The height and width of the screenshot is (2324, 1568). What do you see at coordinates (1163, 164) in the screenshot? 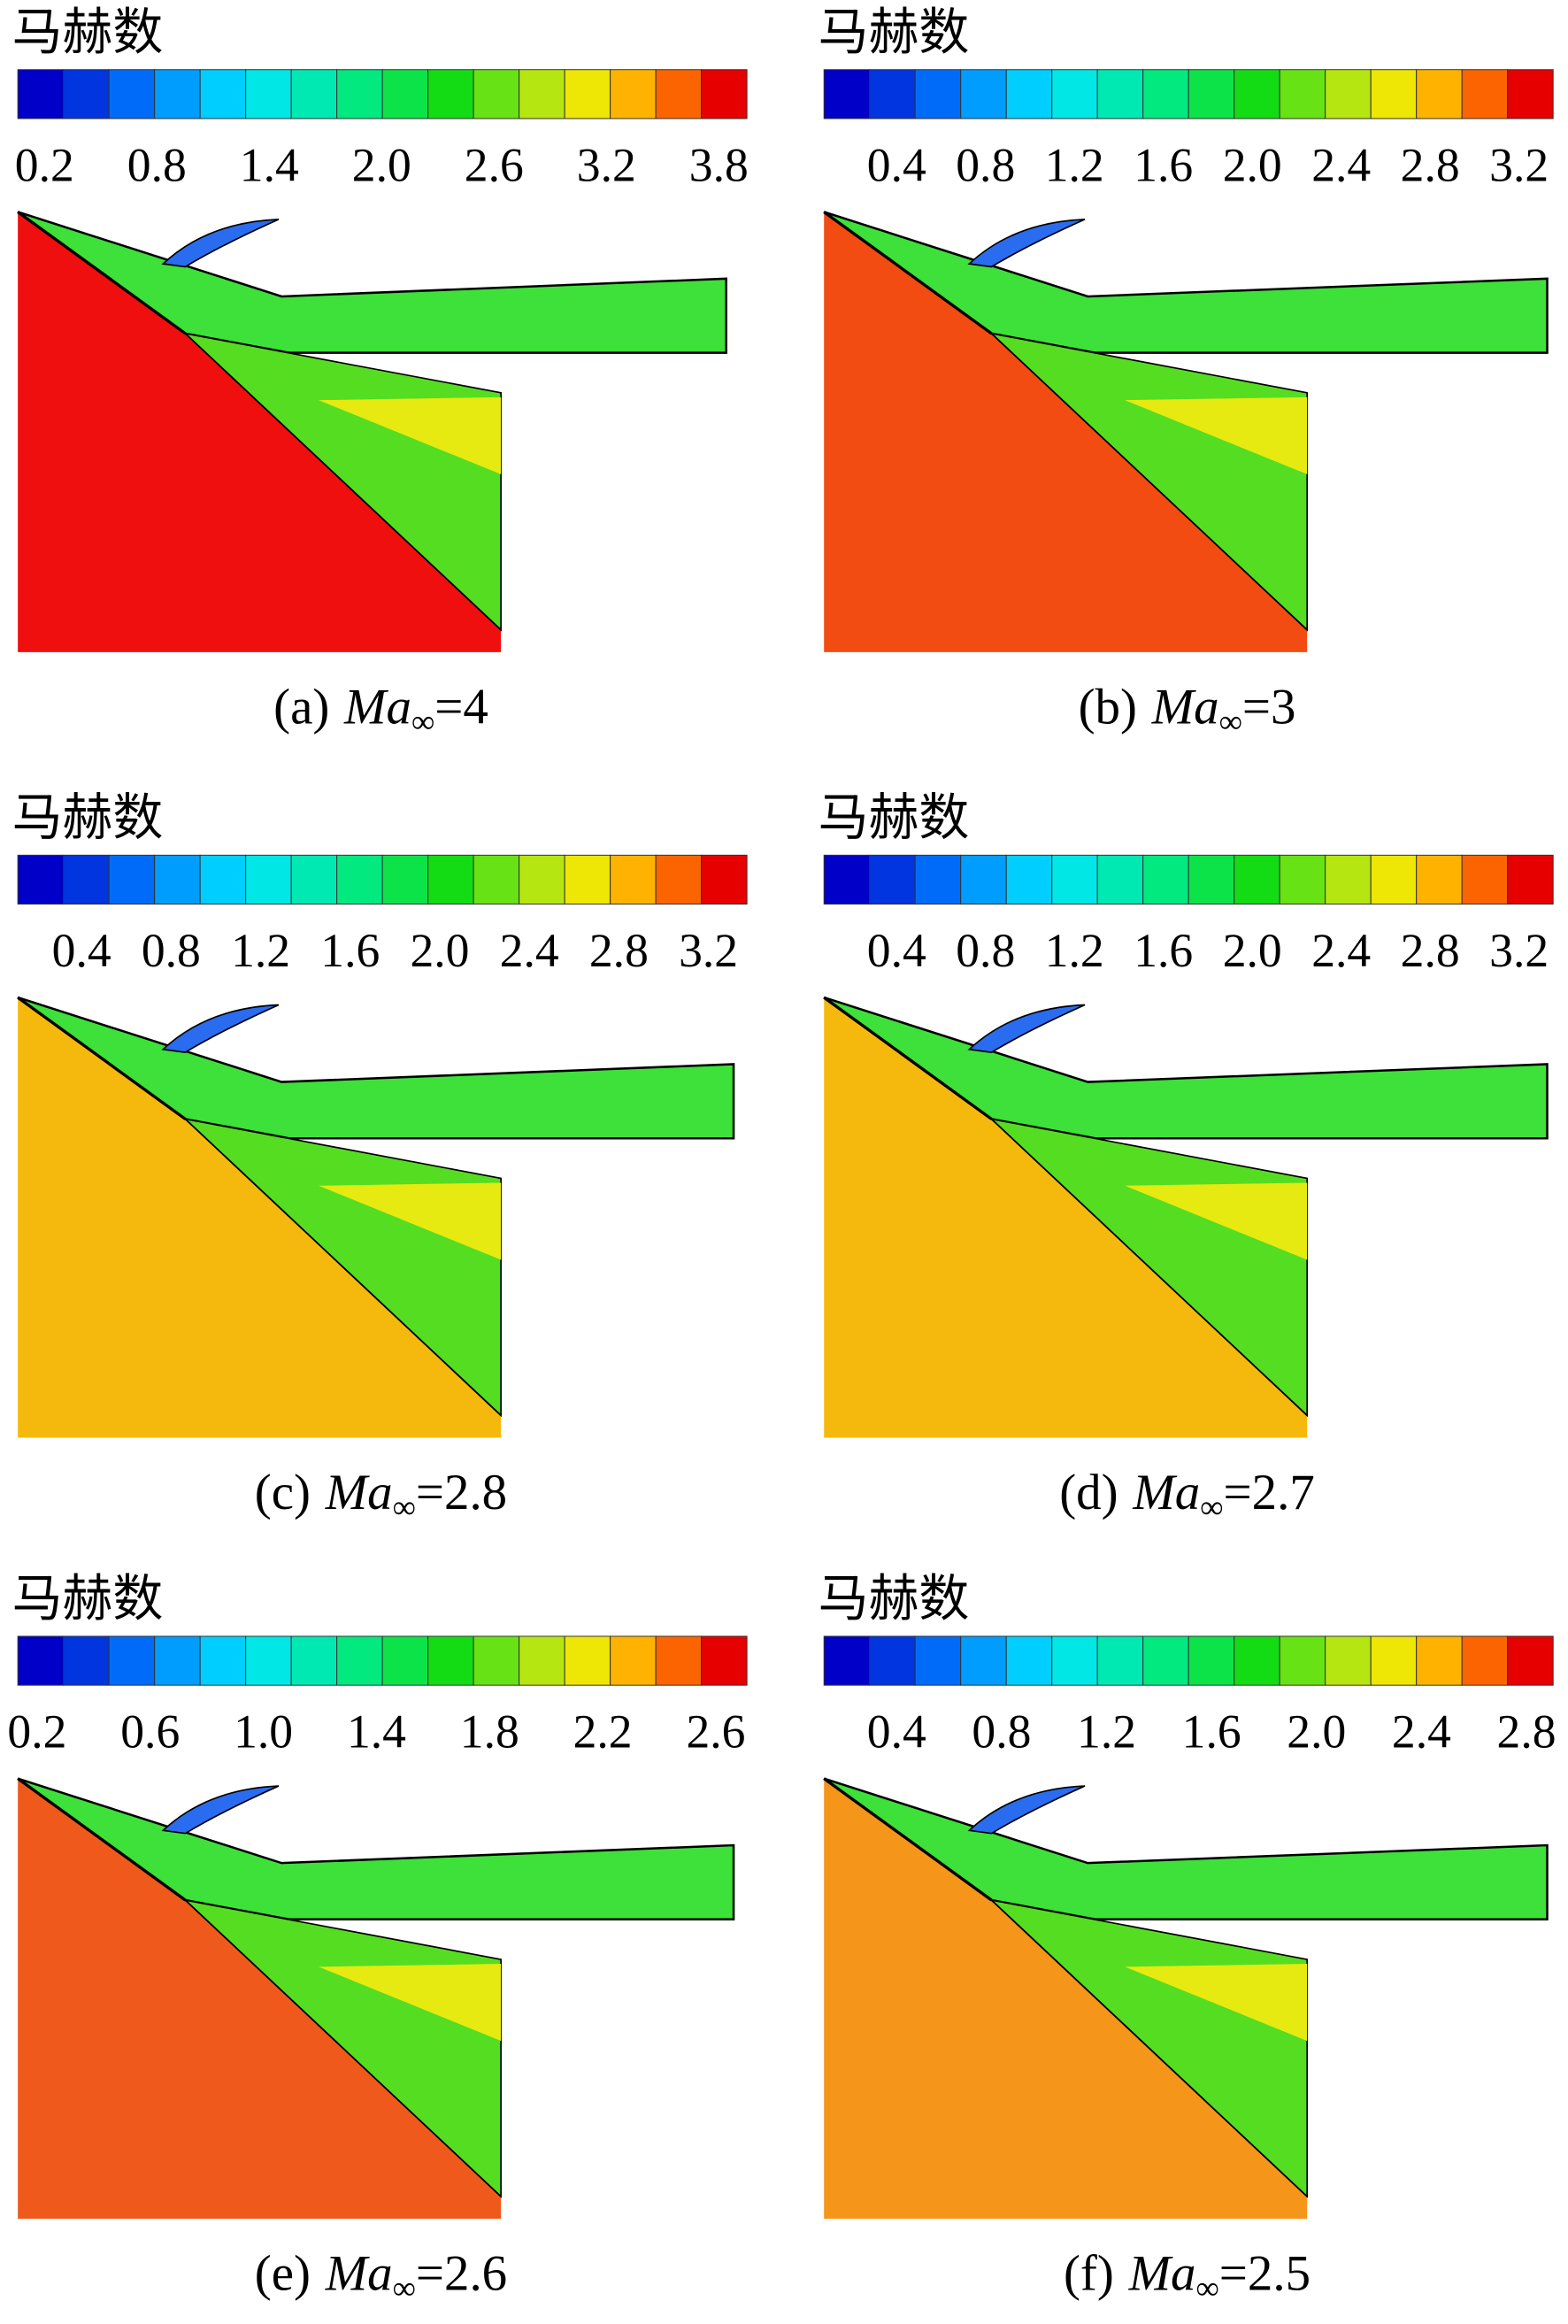
I see `colorbar-tick-label: 1.6` at bounding box center [1163, 164].